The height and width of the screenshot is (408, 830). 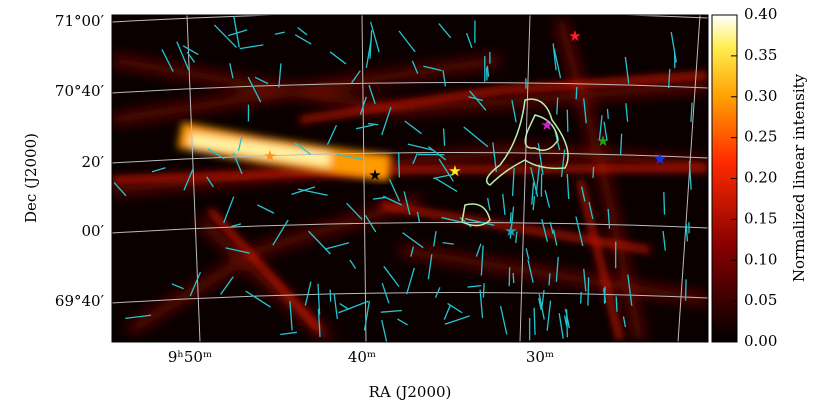 I want to click on x-axis-label: RA (J2000), so click(x=410, y=392).